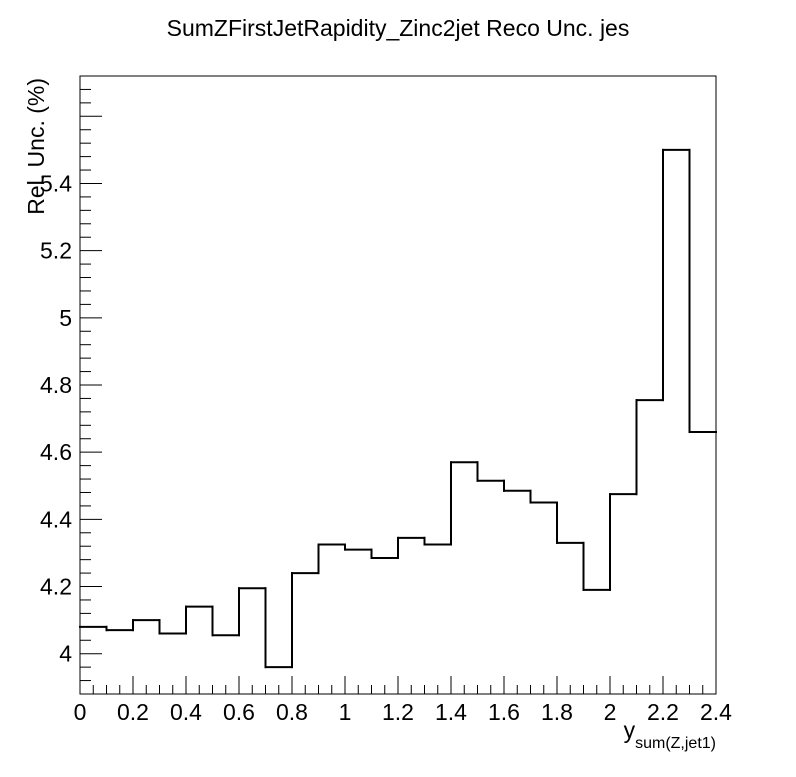 The image size is (796, 777). Describe the element at coordinates (716, 712) in the screenshot. I see `x-tick-label: 2.4` at that location.